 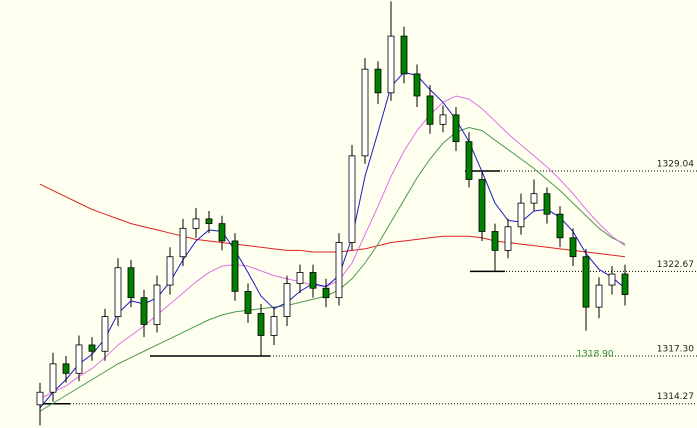 What do you see at coordinates (594, 354) in the screenshot?
I see `low-annotation: 1318.90` at bounding box center [594, 354].